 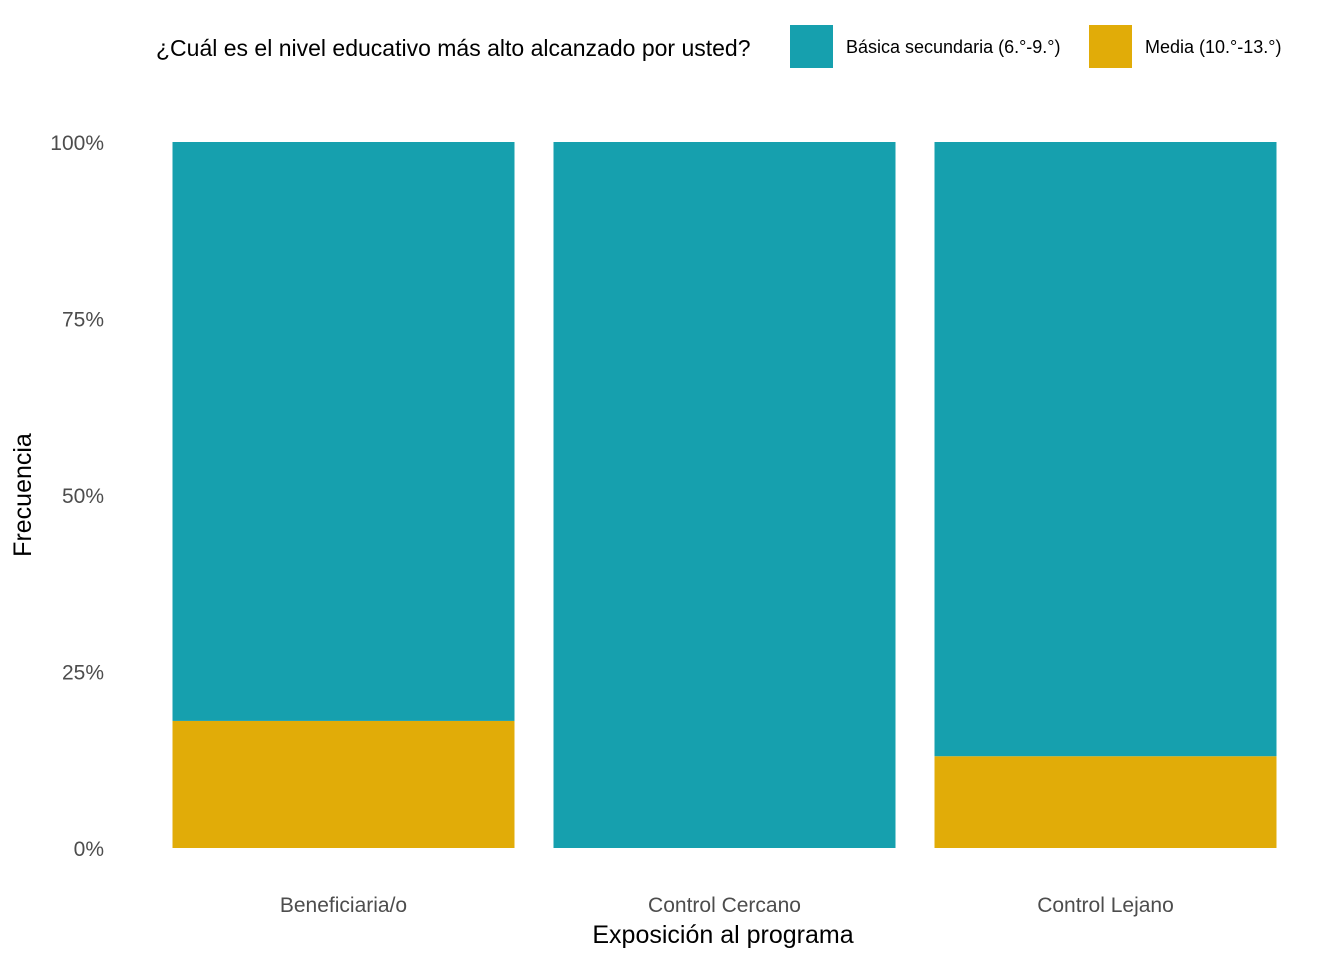 I want to click on y-tick-label: 100%, so click(x=77, y=143).